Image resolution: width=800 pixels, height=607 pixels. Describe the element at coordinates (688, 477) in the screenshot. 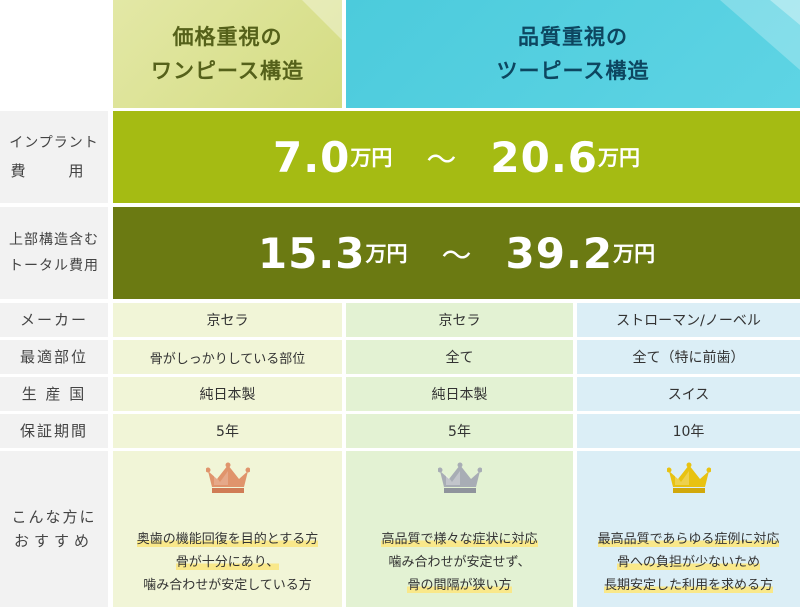

I see `gold-crown-icon` at that location.